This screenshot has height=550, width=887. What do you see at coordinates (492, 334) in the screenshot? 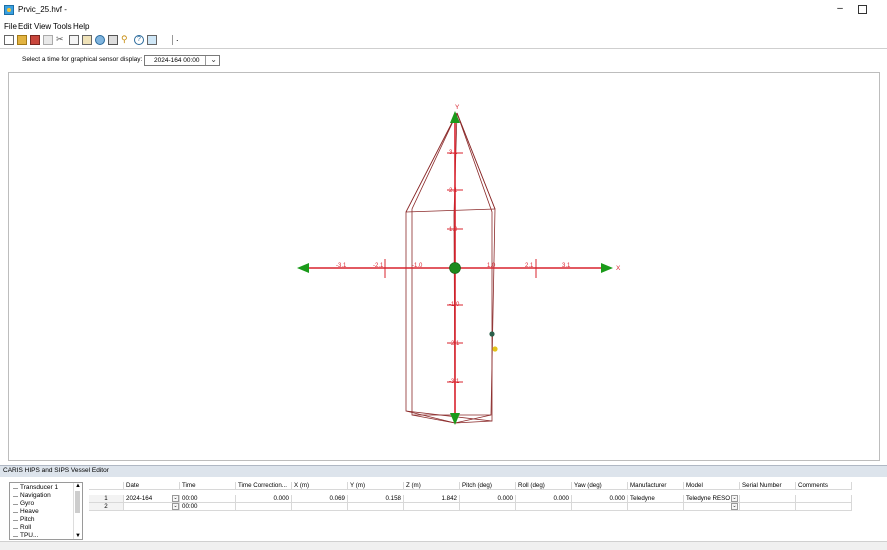
I see `sensor-marker-navigation` at bounding box center [492, 334].